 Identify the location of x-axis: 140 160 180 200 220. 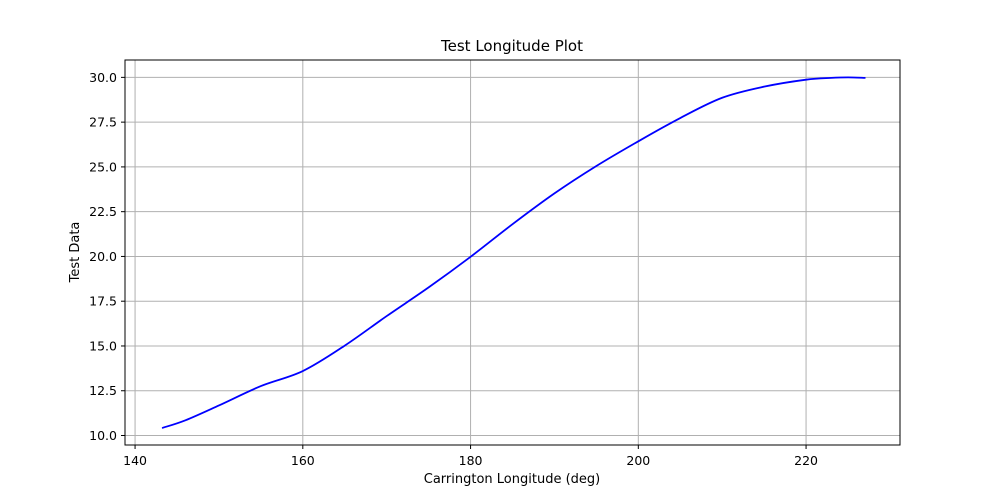
(470, 456).